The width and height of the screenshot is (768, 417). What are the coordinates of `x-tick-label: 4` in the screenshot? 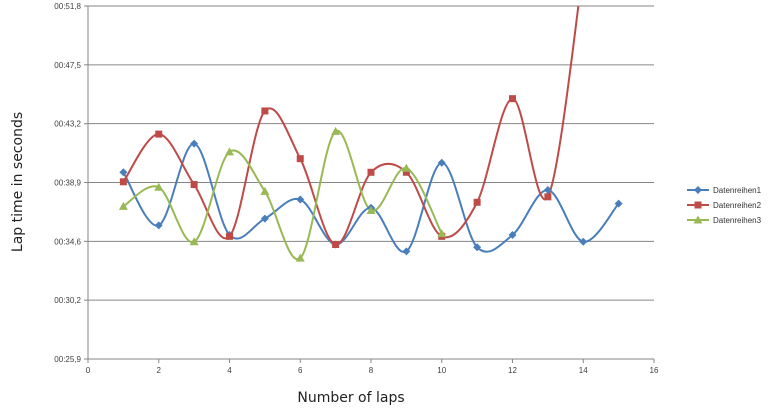 It's located at (229, 370).